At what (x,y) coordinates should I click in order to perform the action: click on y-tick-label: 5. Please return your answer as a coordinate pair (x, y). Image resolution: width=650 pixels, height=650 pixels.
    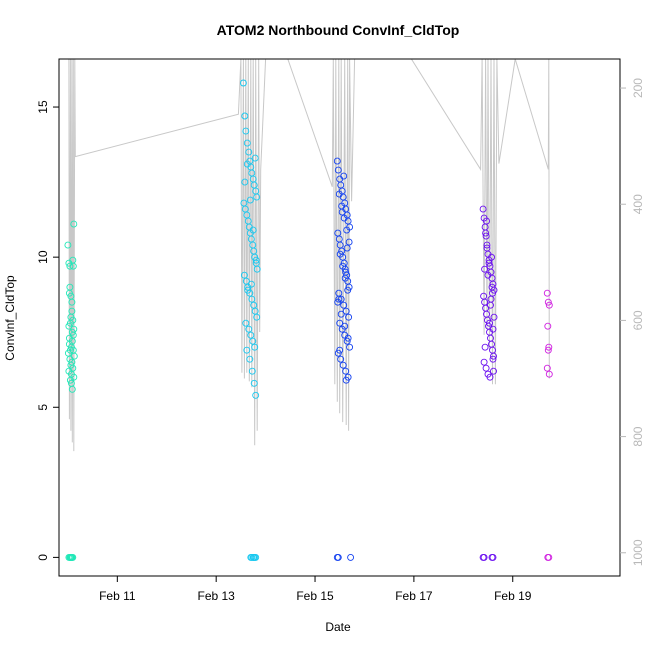
    Looking at the image, I should click on (43, 407).